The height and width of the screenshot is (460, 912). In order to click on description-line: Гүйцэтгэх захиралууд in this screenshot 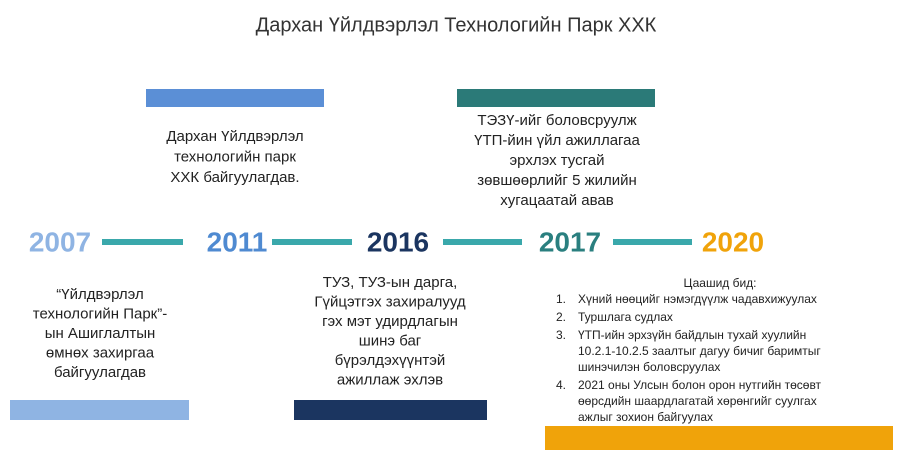, I will do `click(389, 301)`.